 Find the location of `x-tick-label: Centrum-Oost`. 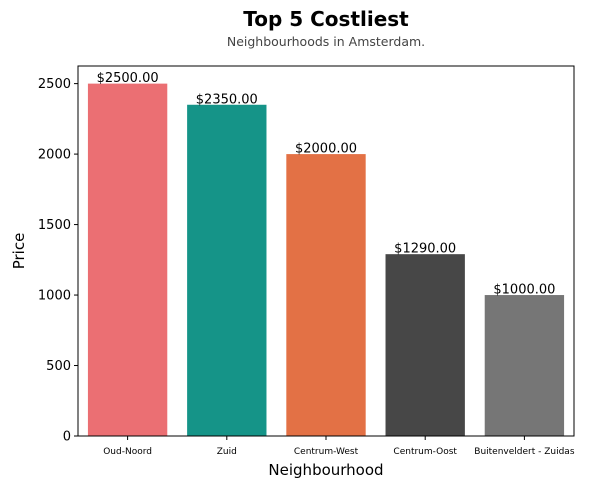

x-tick-label: Centrum-Oost is located at coordinates (425, 452).